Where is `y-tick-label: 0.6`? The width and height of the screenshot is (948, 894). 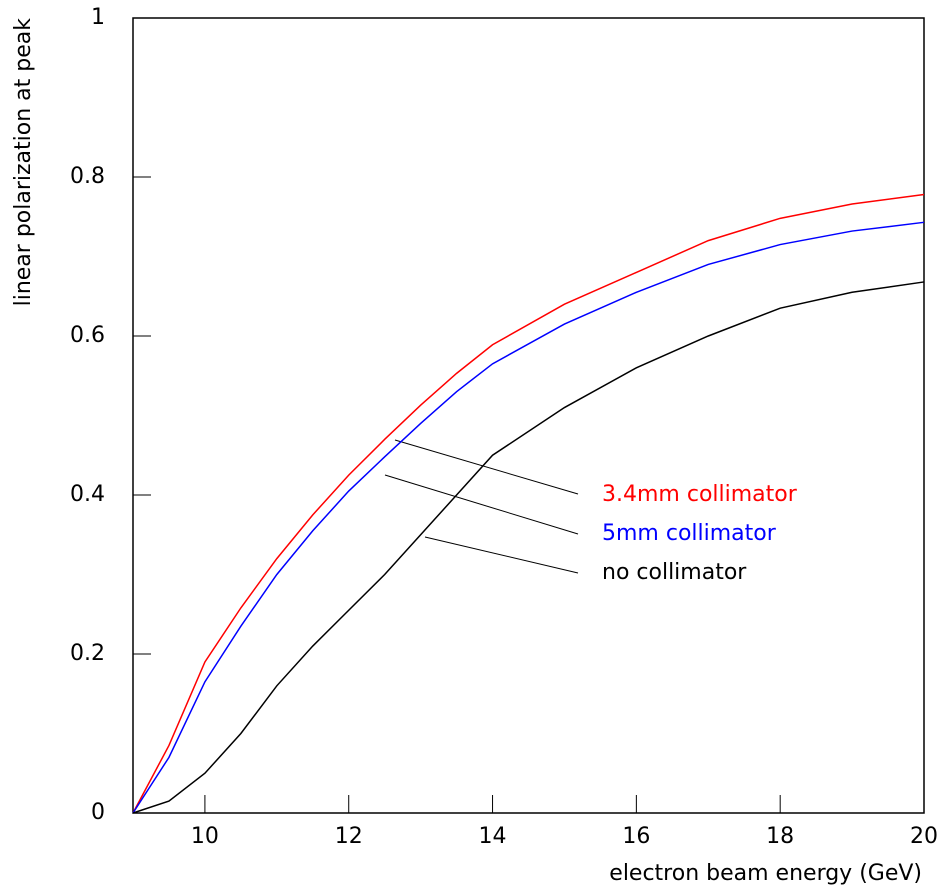 y-tick-label: 0.6 is located at coordinates (87, 335).